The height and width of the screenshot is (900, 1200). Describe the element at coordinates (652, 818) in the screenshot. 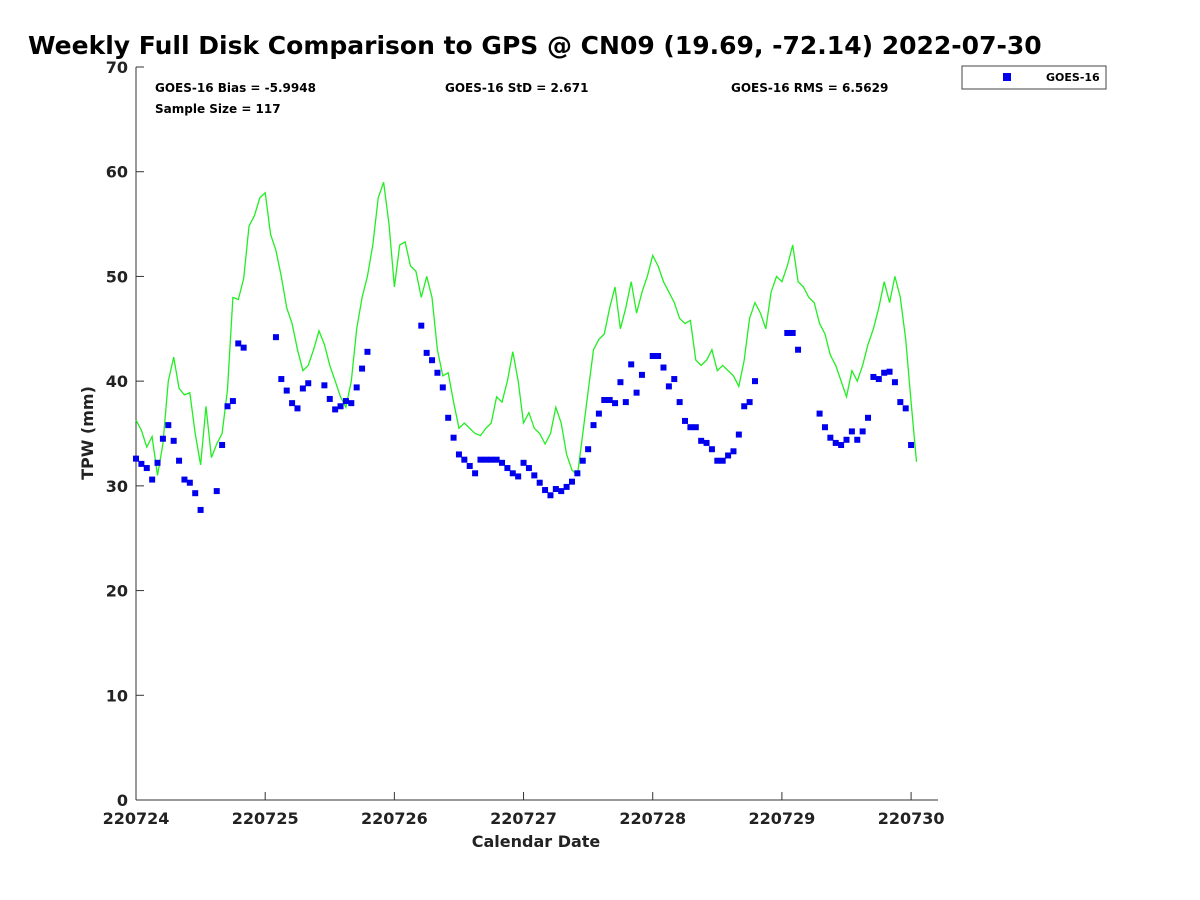

I see `x-tick-label: 220728` at that location.